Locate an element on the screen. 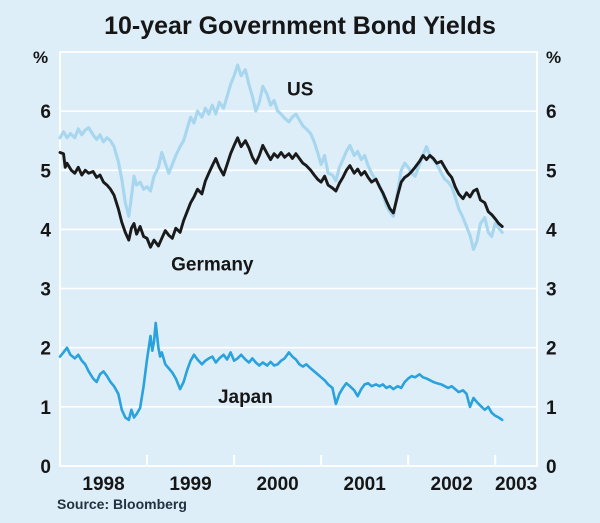 The image size is (600, 523). y-axis-unit-left: % is located at coordinates (41, 57).